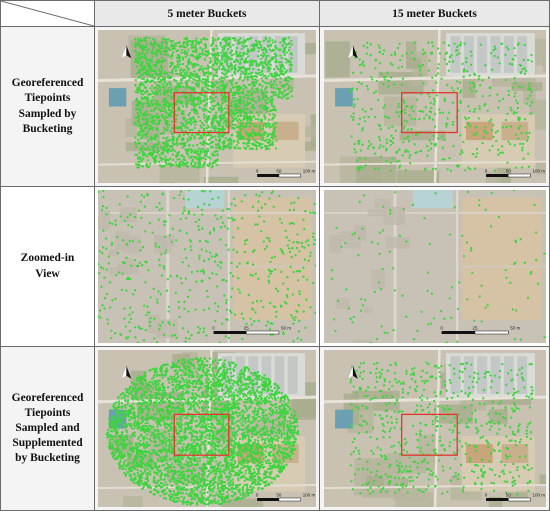 Image resolution: width=550 pixels, height=511 pixels. What do you see at coordinates (435, 266) in the screenshot?
I see `map-zoomed-15m: 0 25 50 m` at bounding box center [435, 266].